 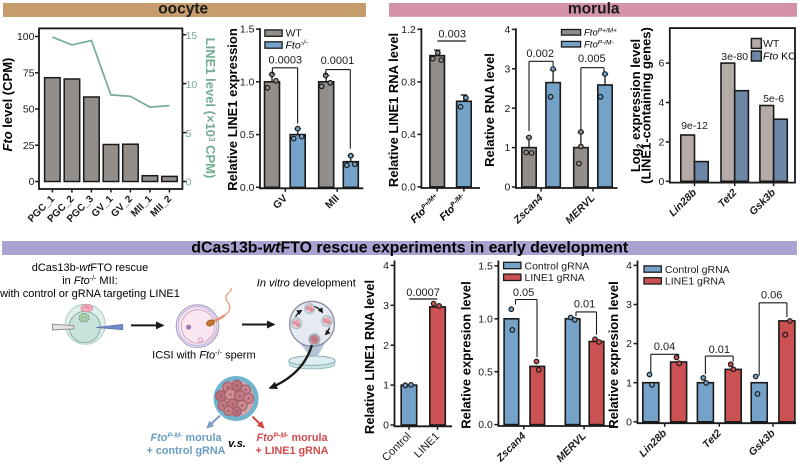 What do you see at coordinates (664, 347) in the screenshot?
I see `svg-text: 0.04` at bounding box center [664, 347].